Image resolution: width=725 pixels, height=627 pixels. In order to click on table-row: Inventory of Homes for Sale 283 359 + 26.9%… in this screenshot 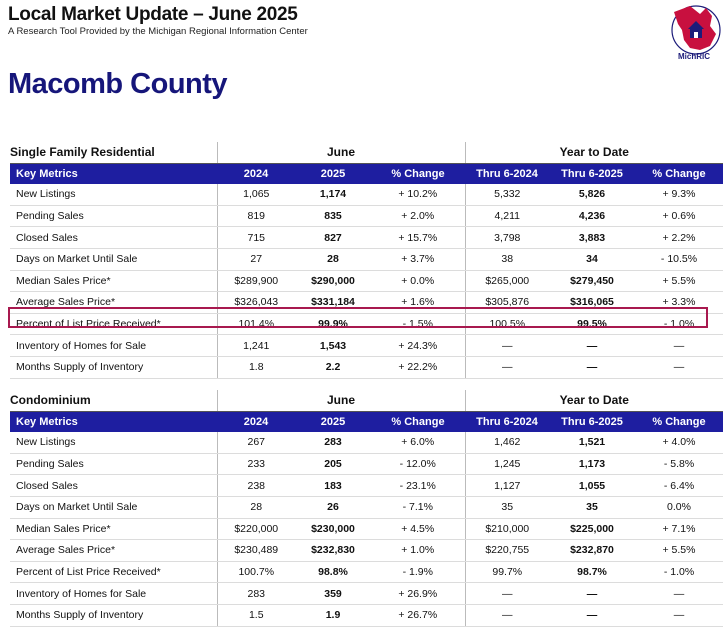, I will do `click(366, 593)`.